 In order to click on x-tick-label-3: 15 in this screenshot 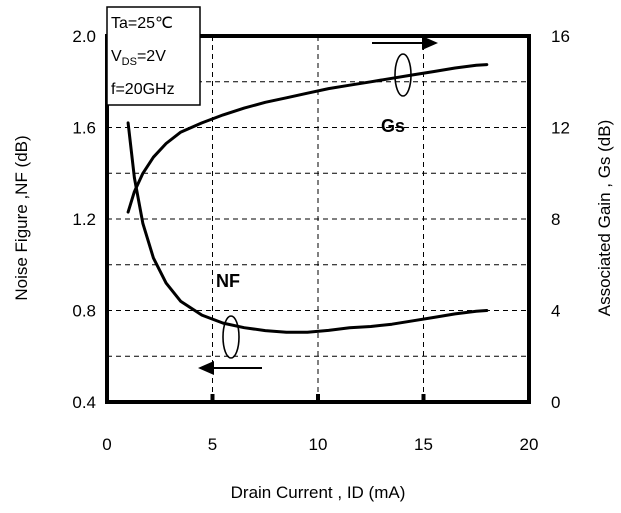, I will do `click(423, 444)`.